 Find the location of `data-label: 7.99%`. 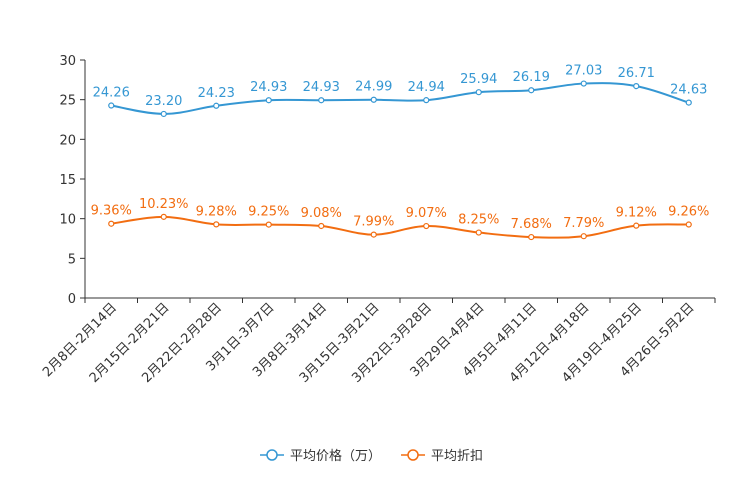

data-label: 7.99% is located at coordinates (373, 222).